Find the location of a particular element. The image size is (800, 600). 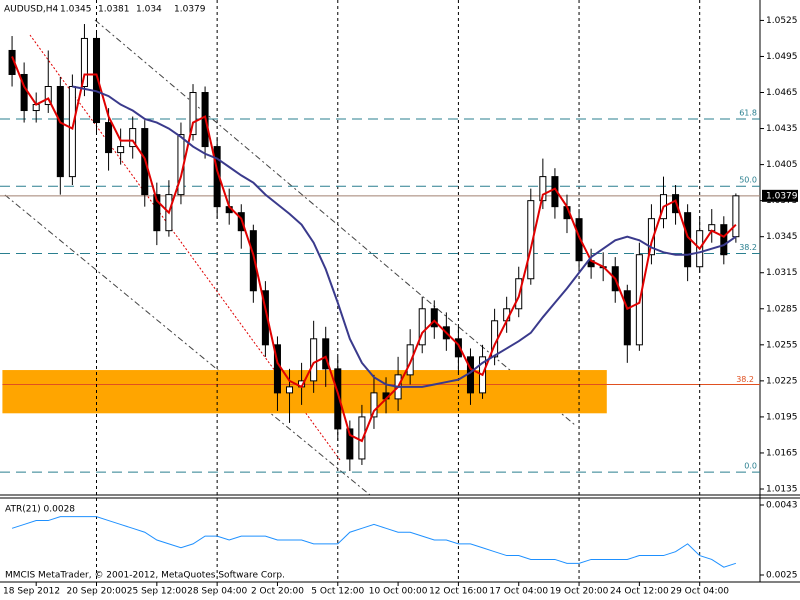

x-tick-label: 12 Oct 16:00 is located at coordinates (458, 592).